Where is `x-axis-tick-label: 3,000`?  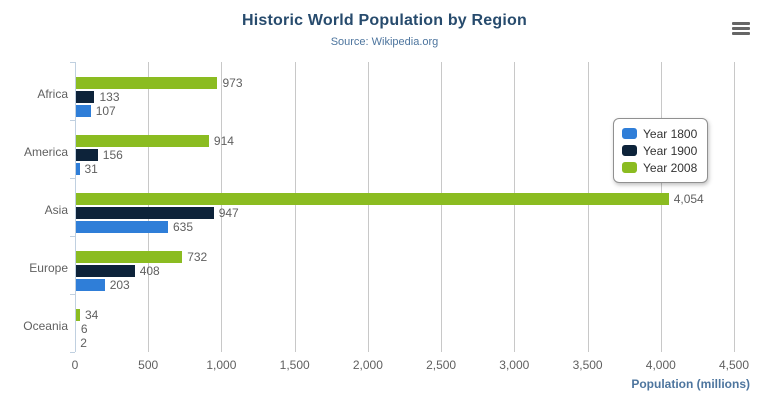 x-axis-tick-label: 3,000 is located at coordinates (514, 365).